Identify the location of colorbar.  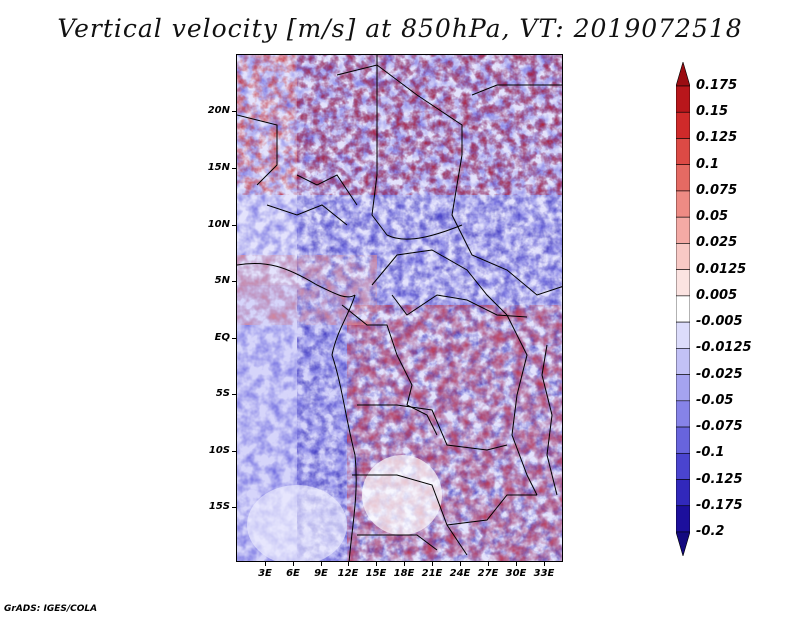
(683, 309).